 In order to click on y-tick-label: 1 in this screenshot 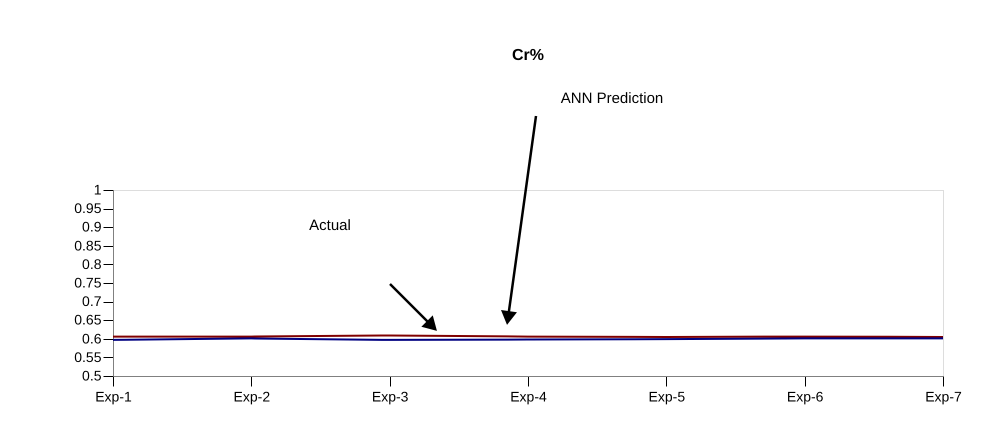, I will do `click(98, 190)`.